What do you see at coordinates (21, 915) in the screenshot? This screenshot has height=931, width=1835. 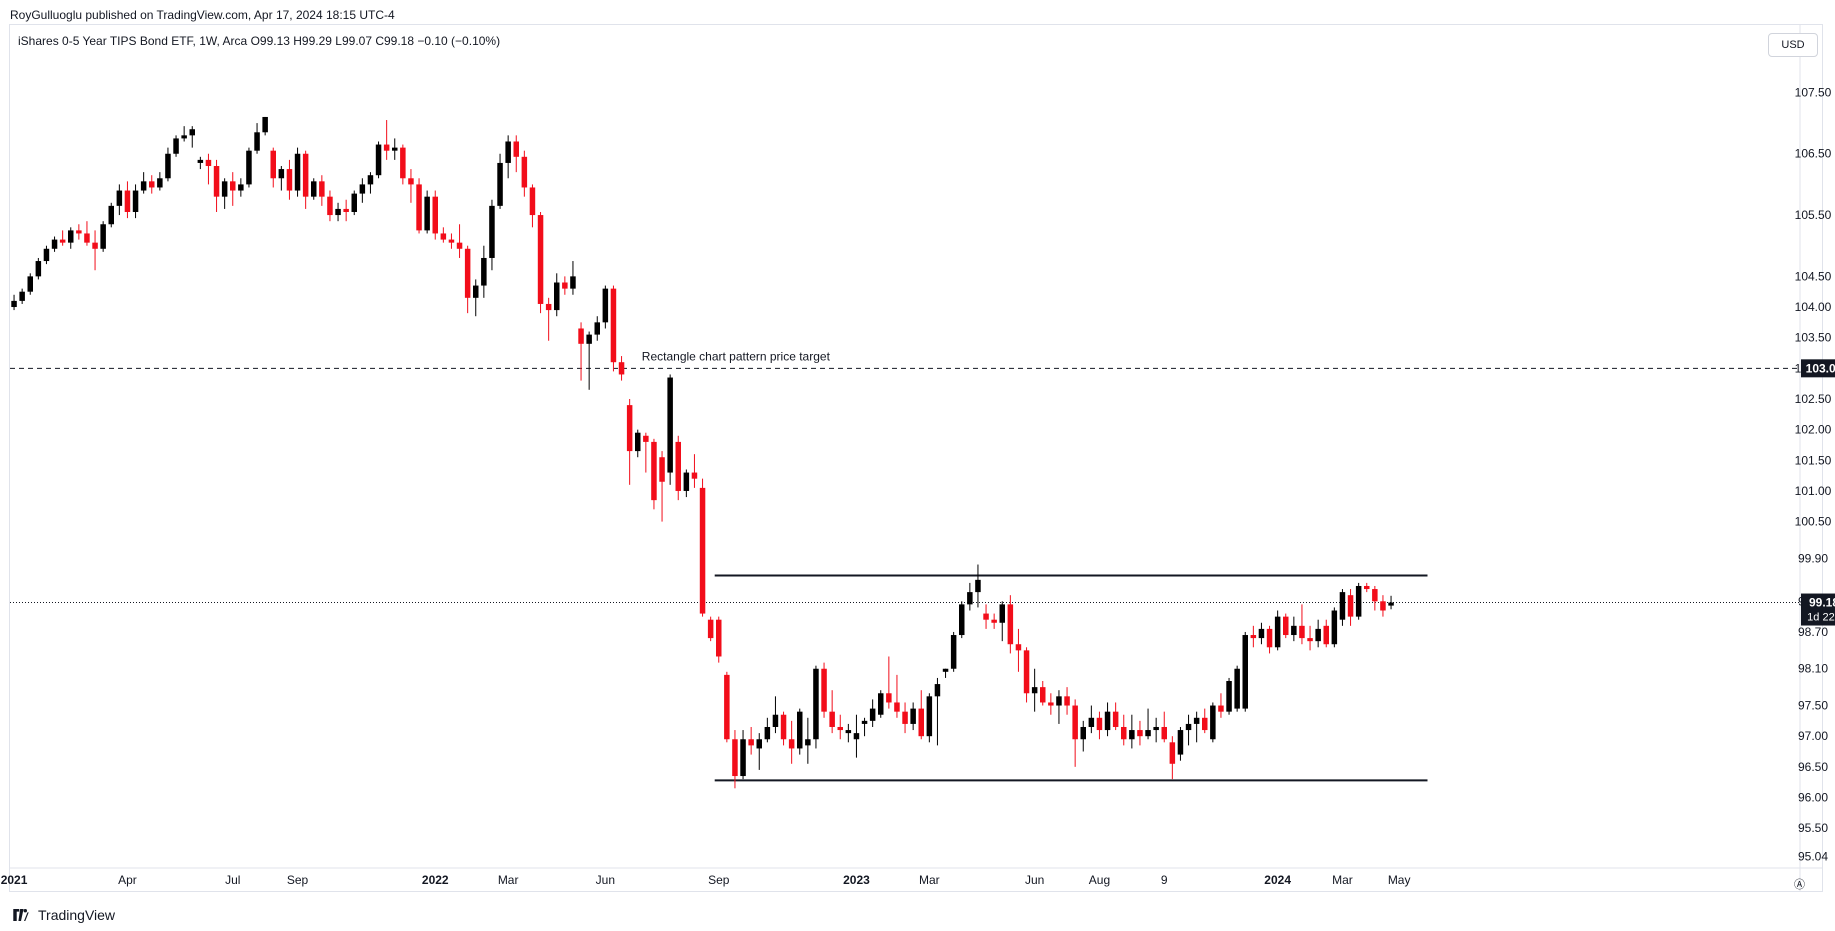 I see `tradingview-logo-icon` at bounding box center [21, 915].